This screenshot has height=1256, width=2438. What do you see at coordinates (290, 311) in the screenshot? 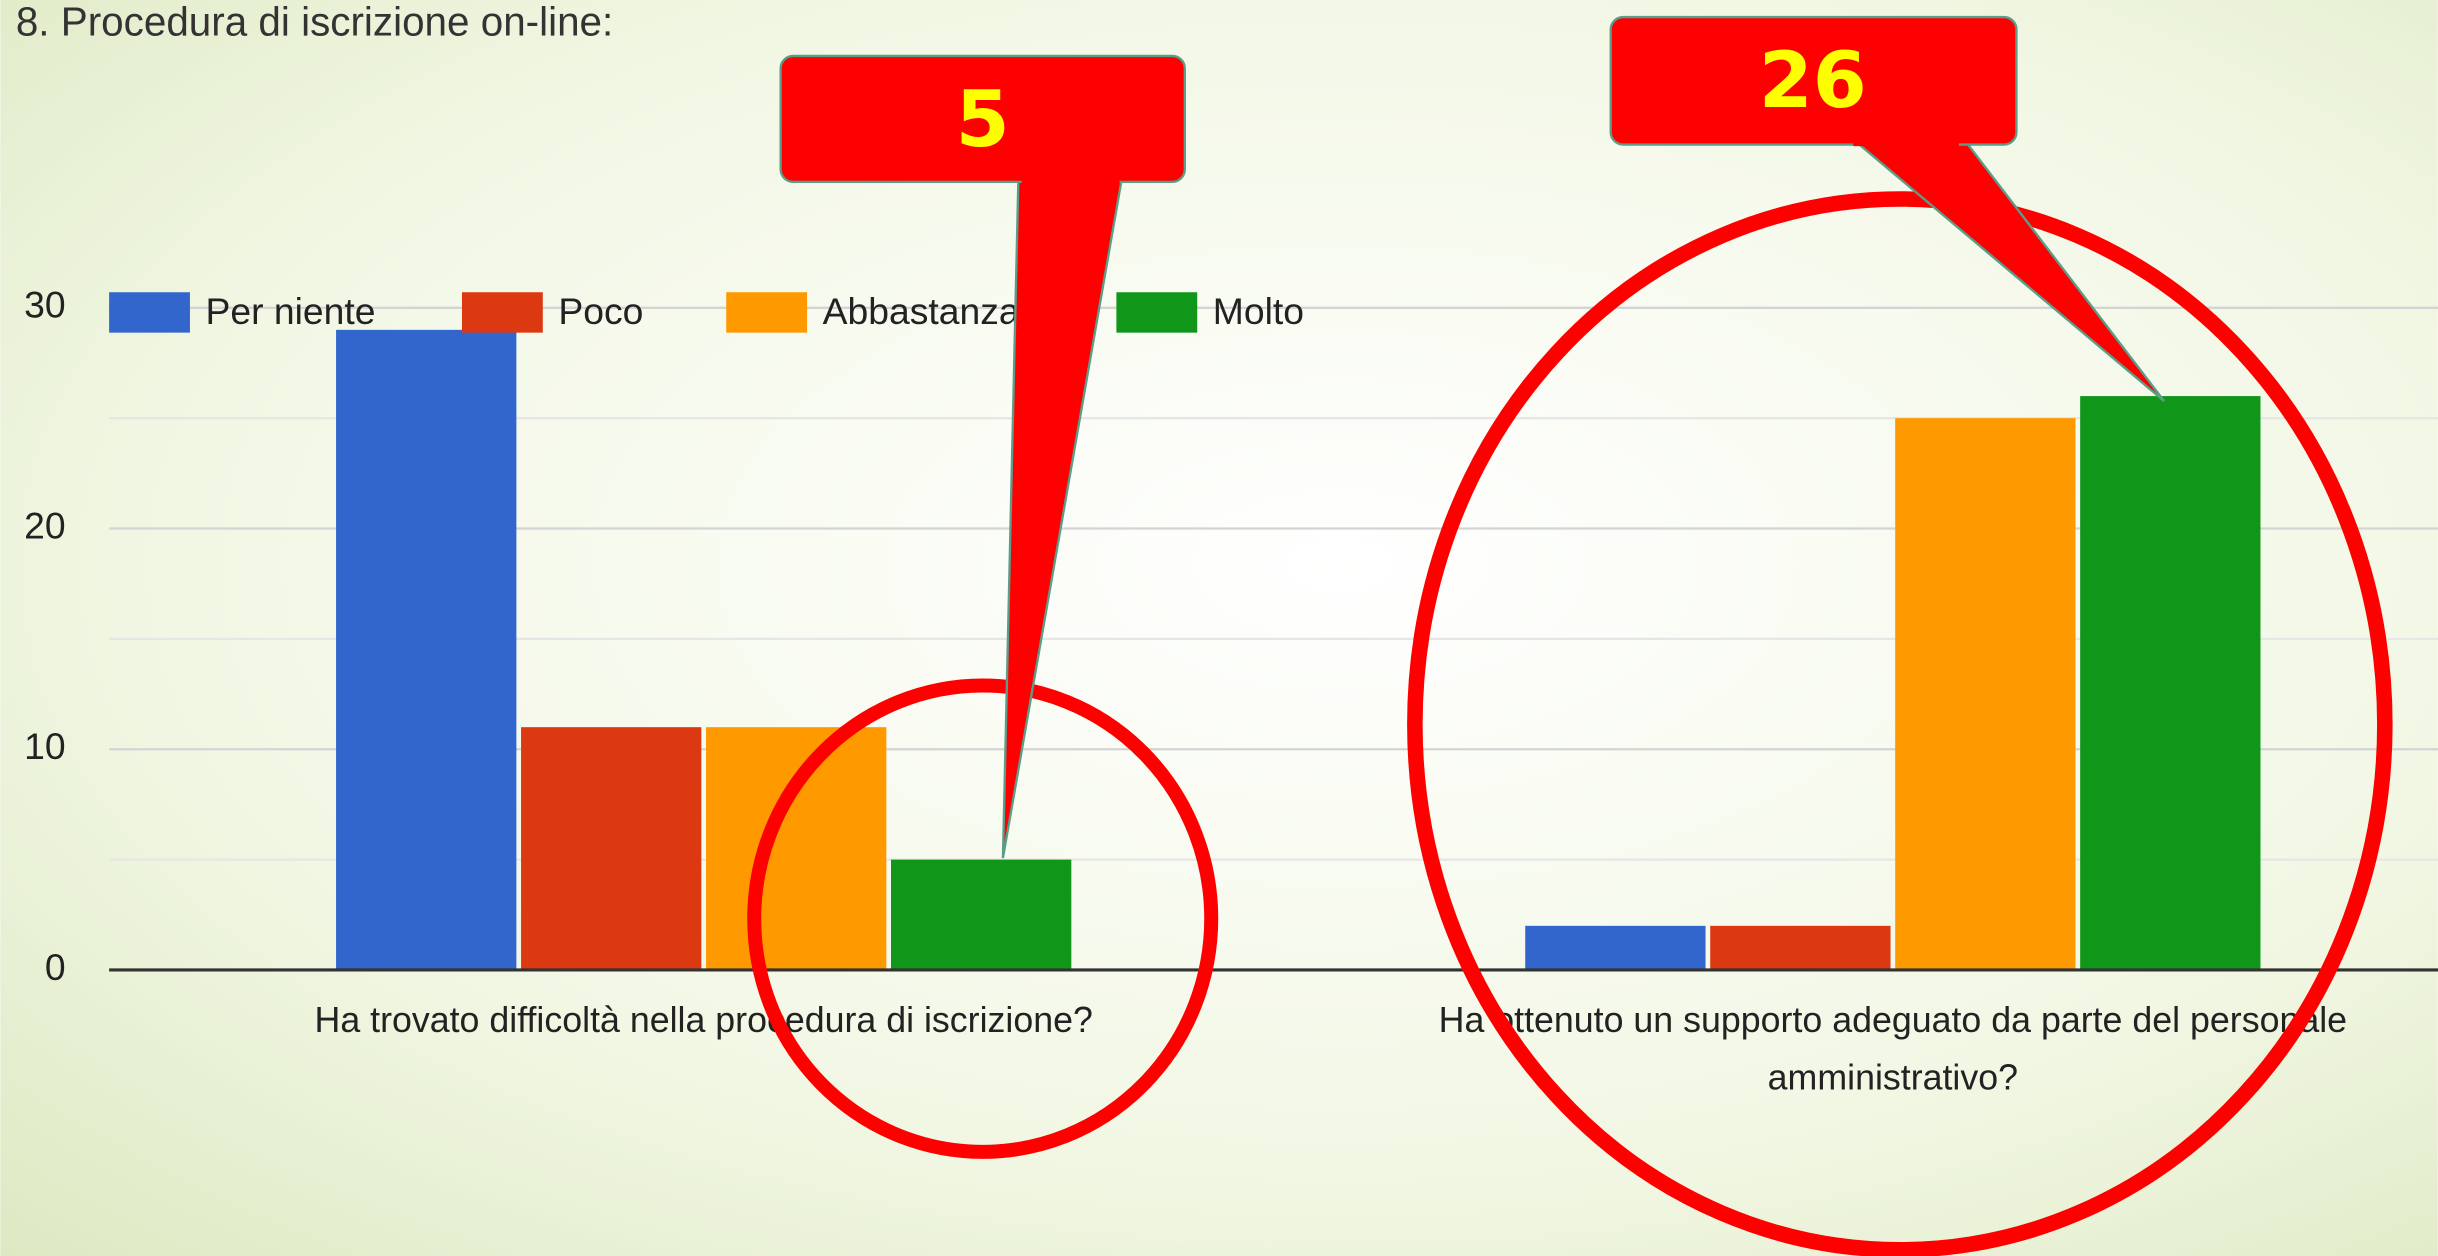
I see `legend-label: Per niente` at bounding box center [290, 311].